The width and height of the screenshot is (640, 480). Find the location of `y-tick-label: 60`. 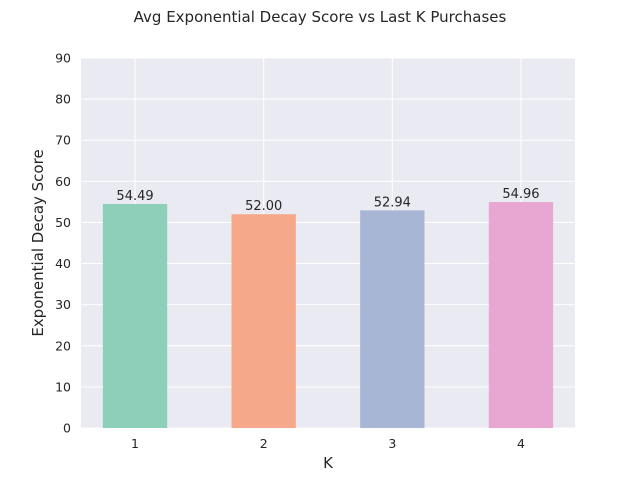

y-tick-label: 60 is located at coordinates (63, 181).